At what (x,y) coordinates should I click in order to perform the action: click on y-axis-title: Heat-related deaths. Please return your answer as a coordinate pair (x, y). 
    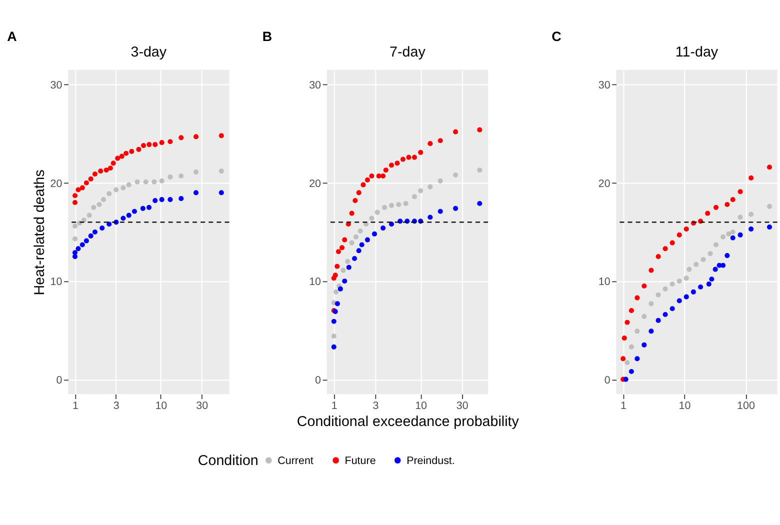
    Looking at the image, I should click on (40, 233).